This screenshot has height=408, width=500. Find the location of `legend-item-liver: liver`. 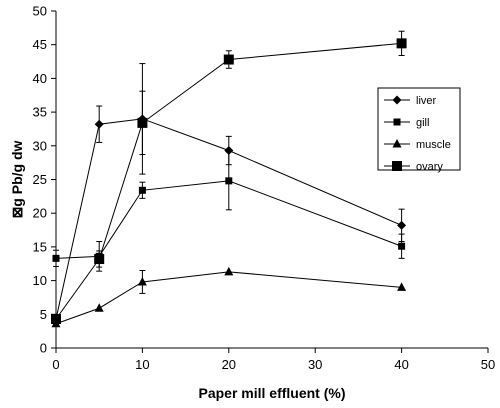

legend-item-liver: liver is located at coordinates (410, 101).